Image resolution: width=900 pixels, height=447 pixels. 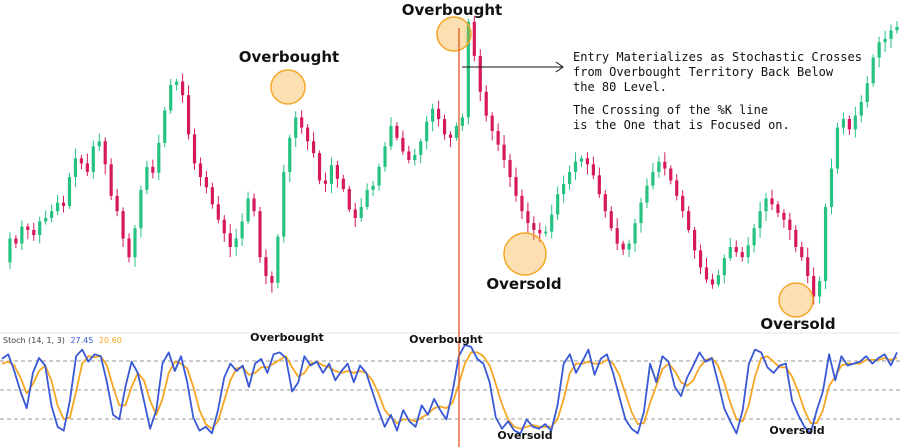 What do you see at coordinates (717, 57) in the screenshot?
I see `note-line-1: Entry Materializes as Stochastic Crosses` at bounding box center [717, 57].